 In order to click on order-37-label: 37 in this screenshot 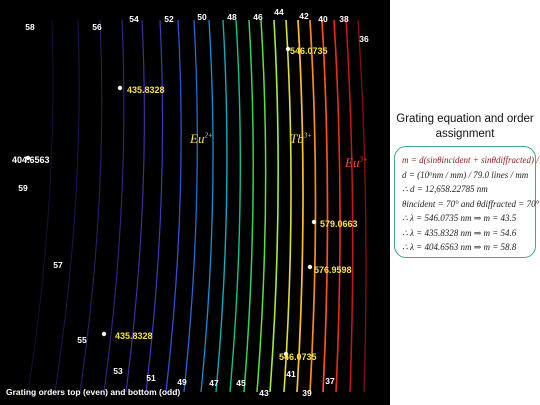, I will do `click(330, 381)`.